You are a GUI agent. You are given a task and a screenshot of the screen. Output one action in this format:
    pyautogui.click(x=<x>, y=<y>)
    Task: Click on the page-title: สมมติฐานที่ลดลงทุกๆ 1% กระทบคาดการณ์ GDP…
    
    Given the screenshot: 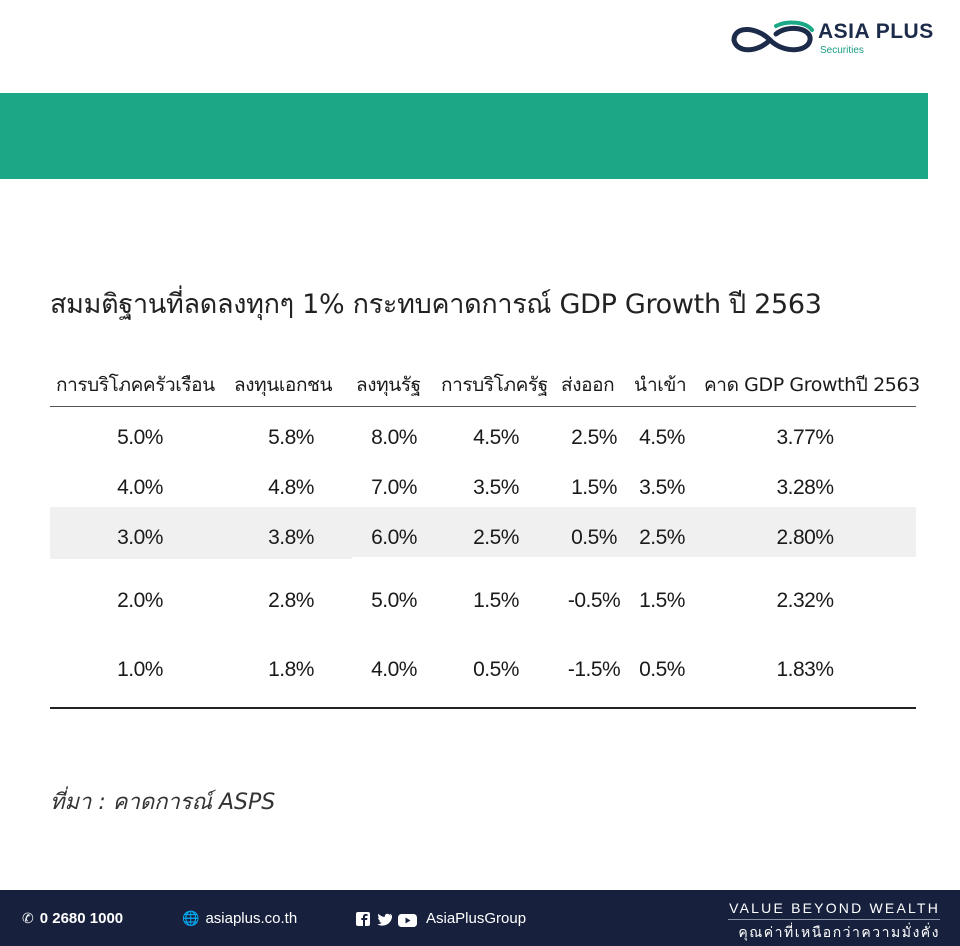 What is the action you would take?
    pyautogui.click(x=436, y=304)
    